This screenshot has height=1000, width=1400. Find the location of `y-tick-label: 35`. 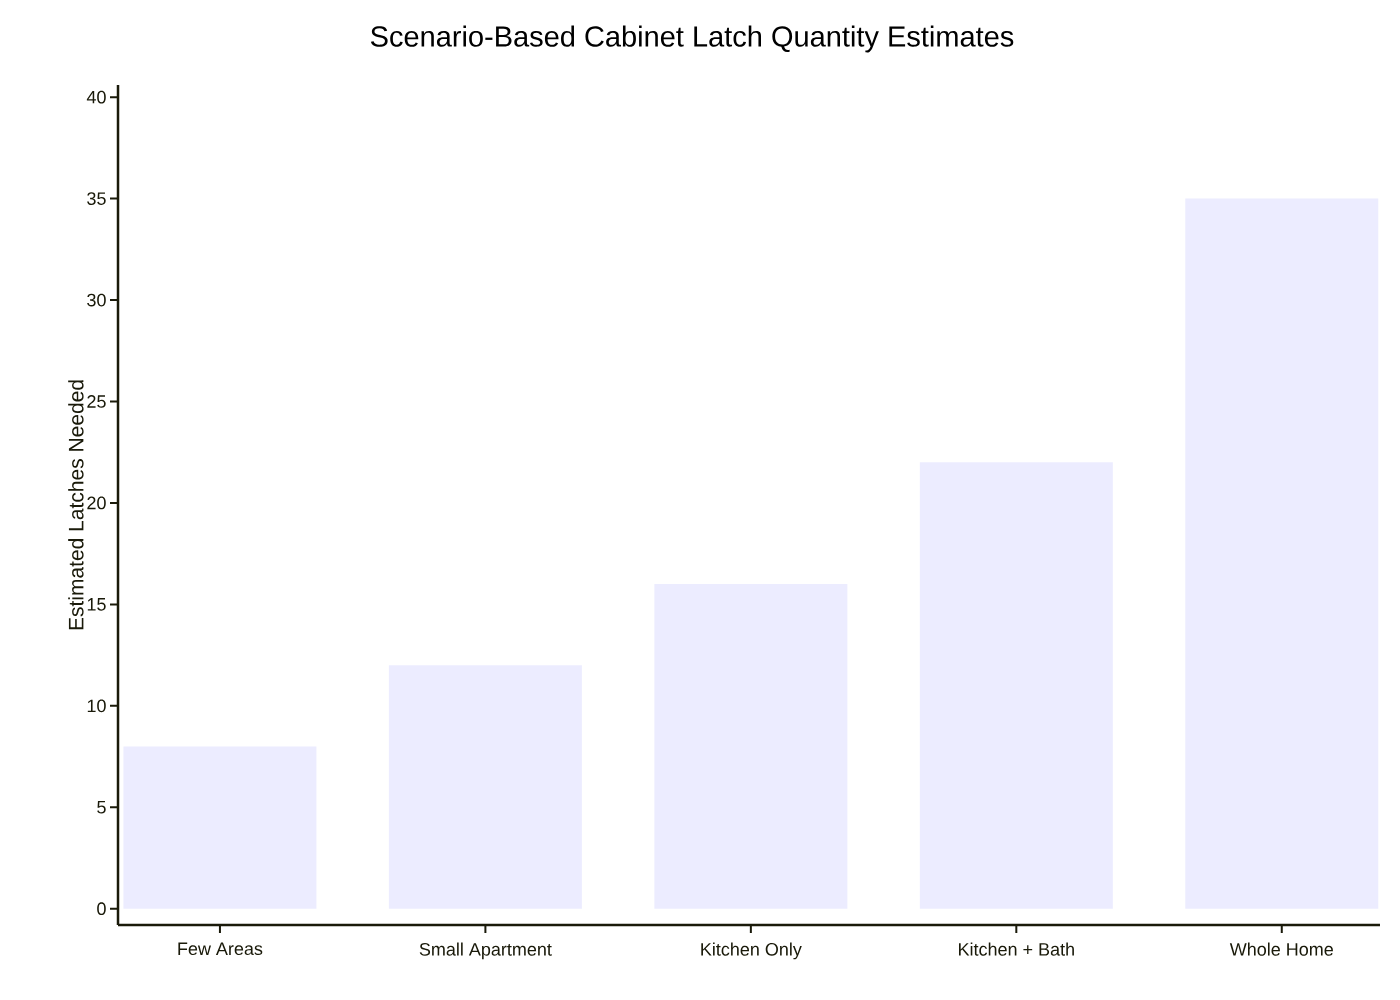

y-tick-label: 35 is located at coordinates (96, 198).